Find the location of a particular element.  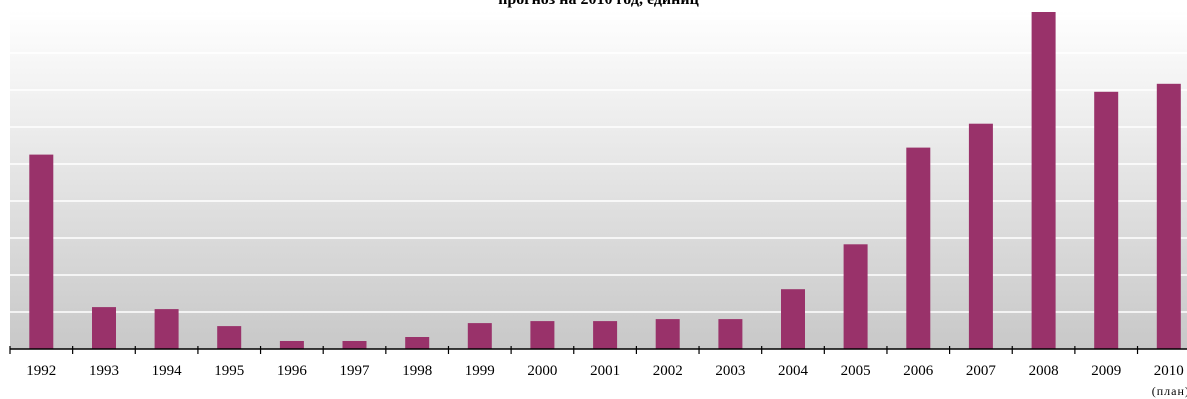

bar-2007 is located at coordinates (980, 236).